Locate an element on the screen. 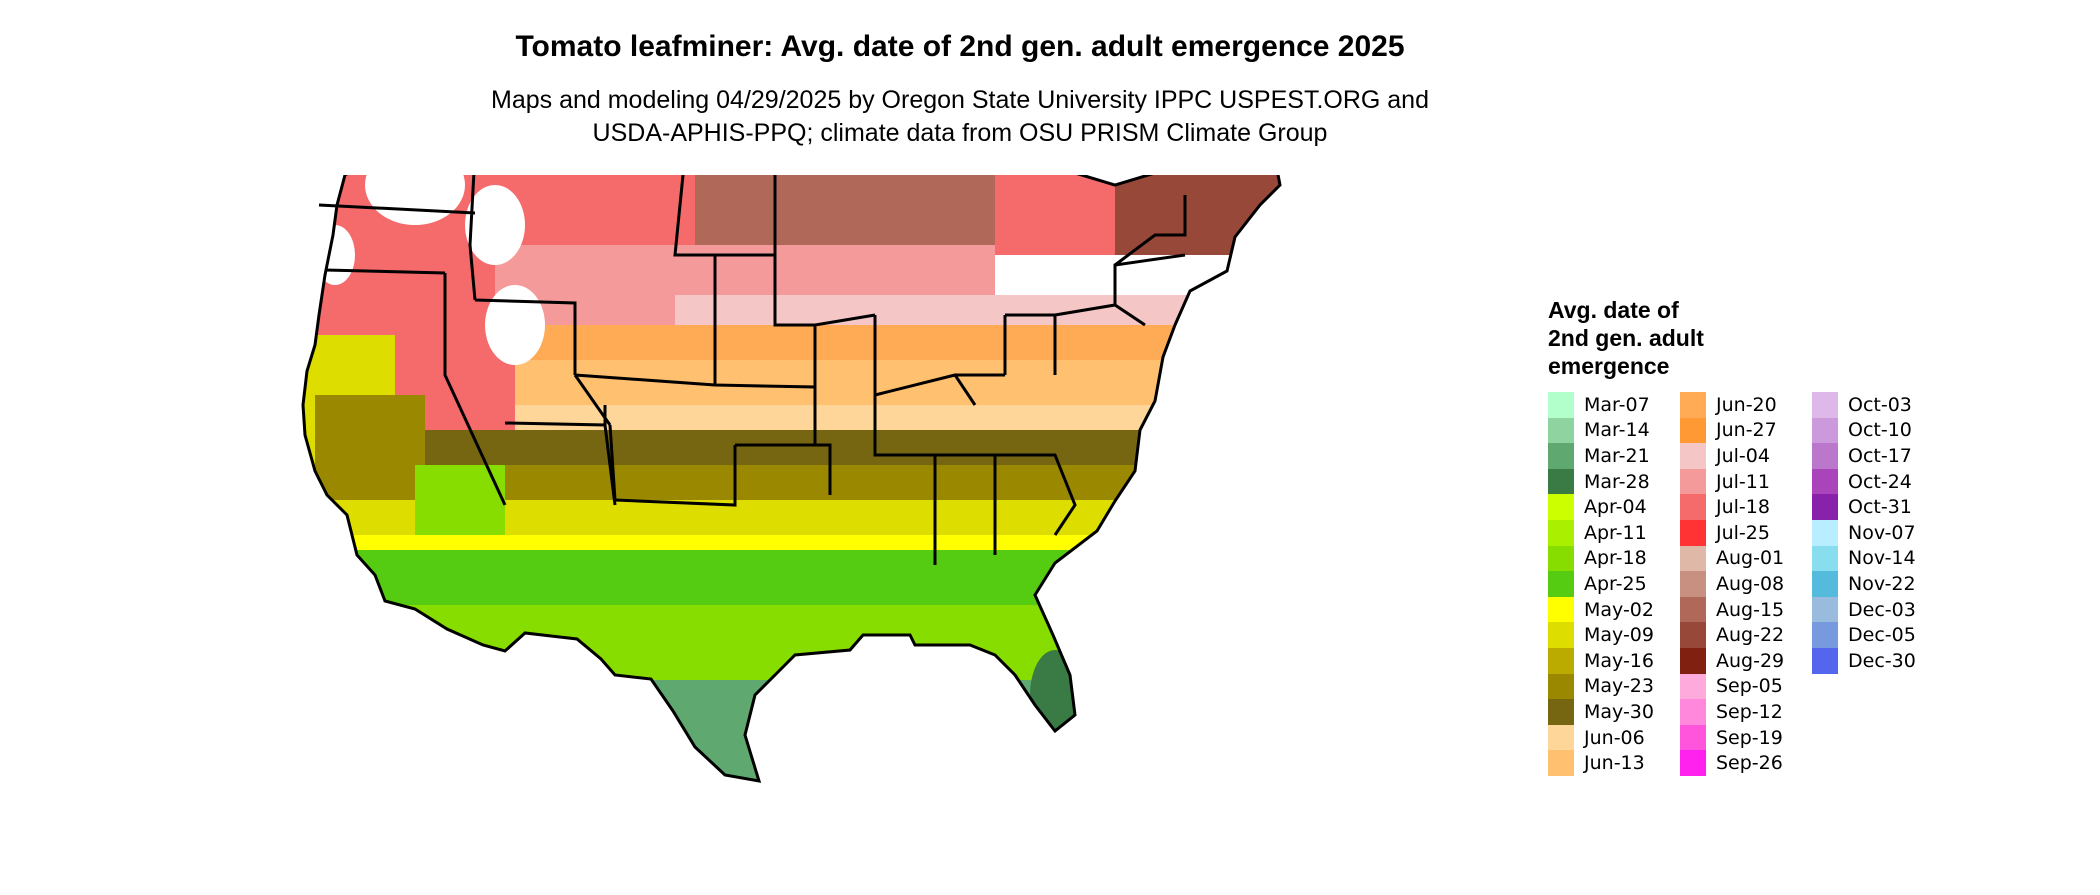 The height and width of the screenshot is (895, 2100). legend-label: Oct-31 is located at coordinates (1880, 507).